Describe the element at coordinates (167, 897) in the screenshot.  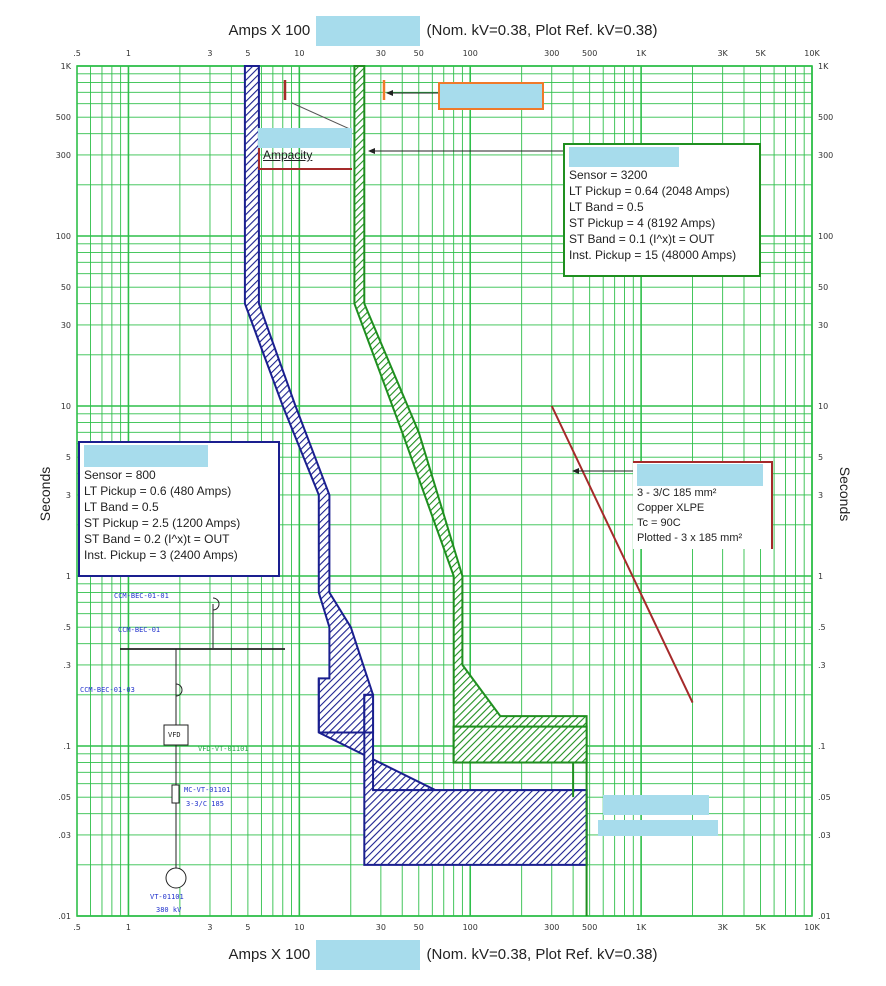
I see `sld-motor-label: VT-01101` at that location.